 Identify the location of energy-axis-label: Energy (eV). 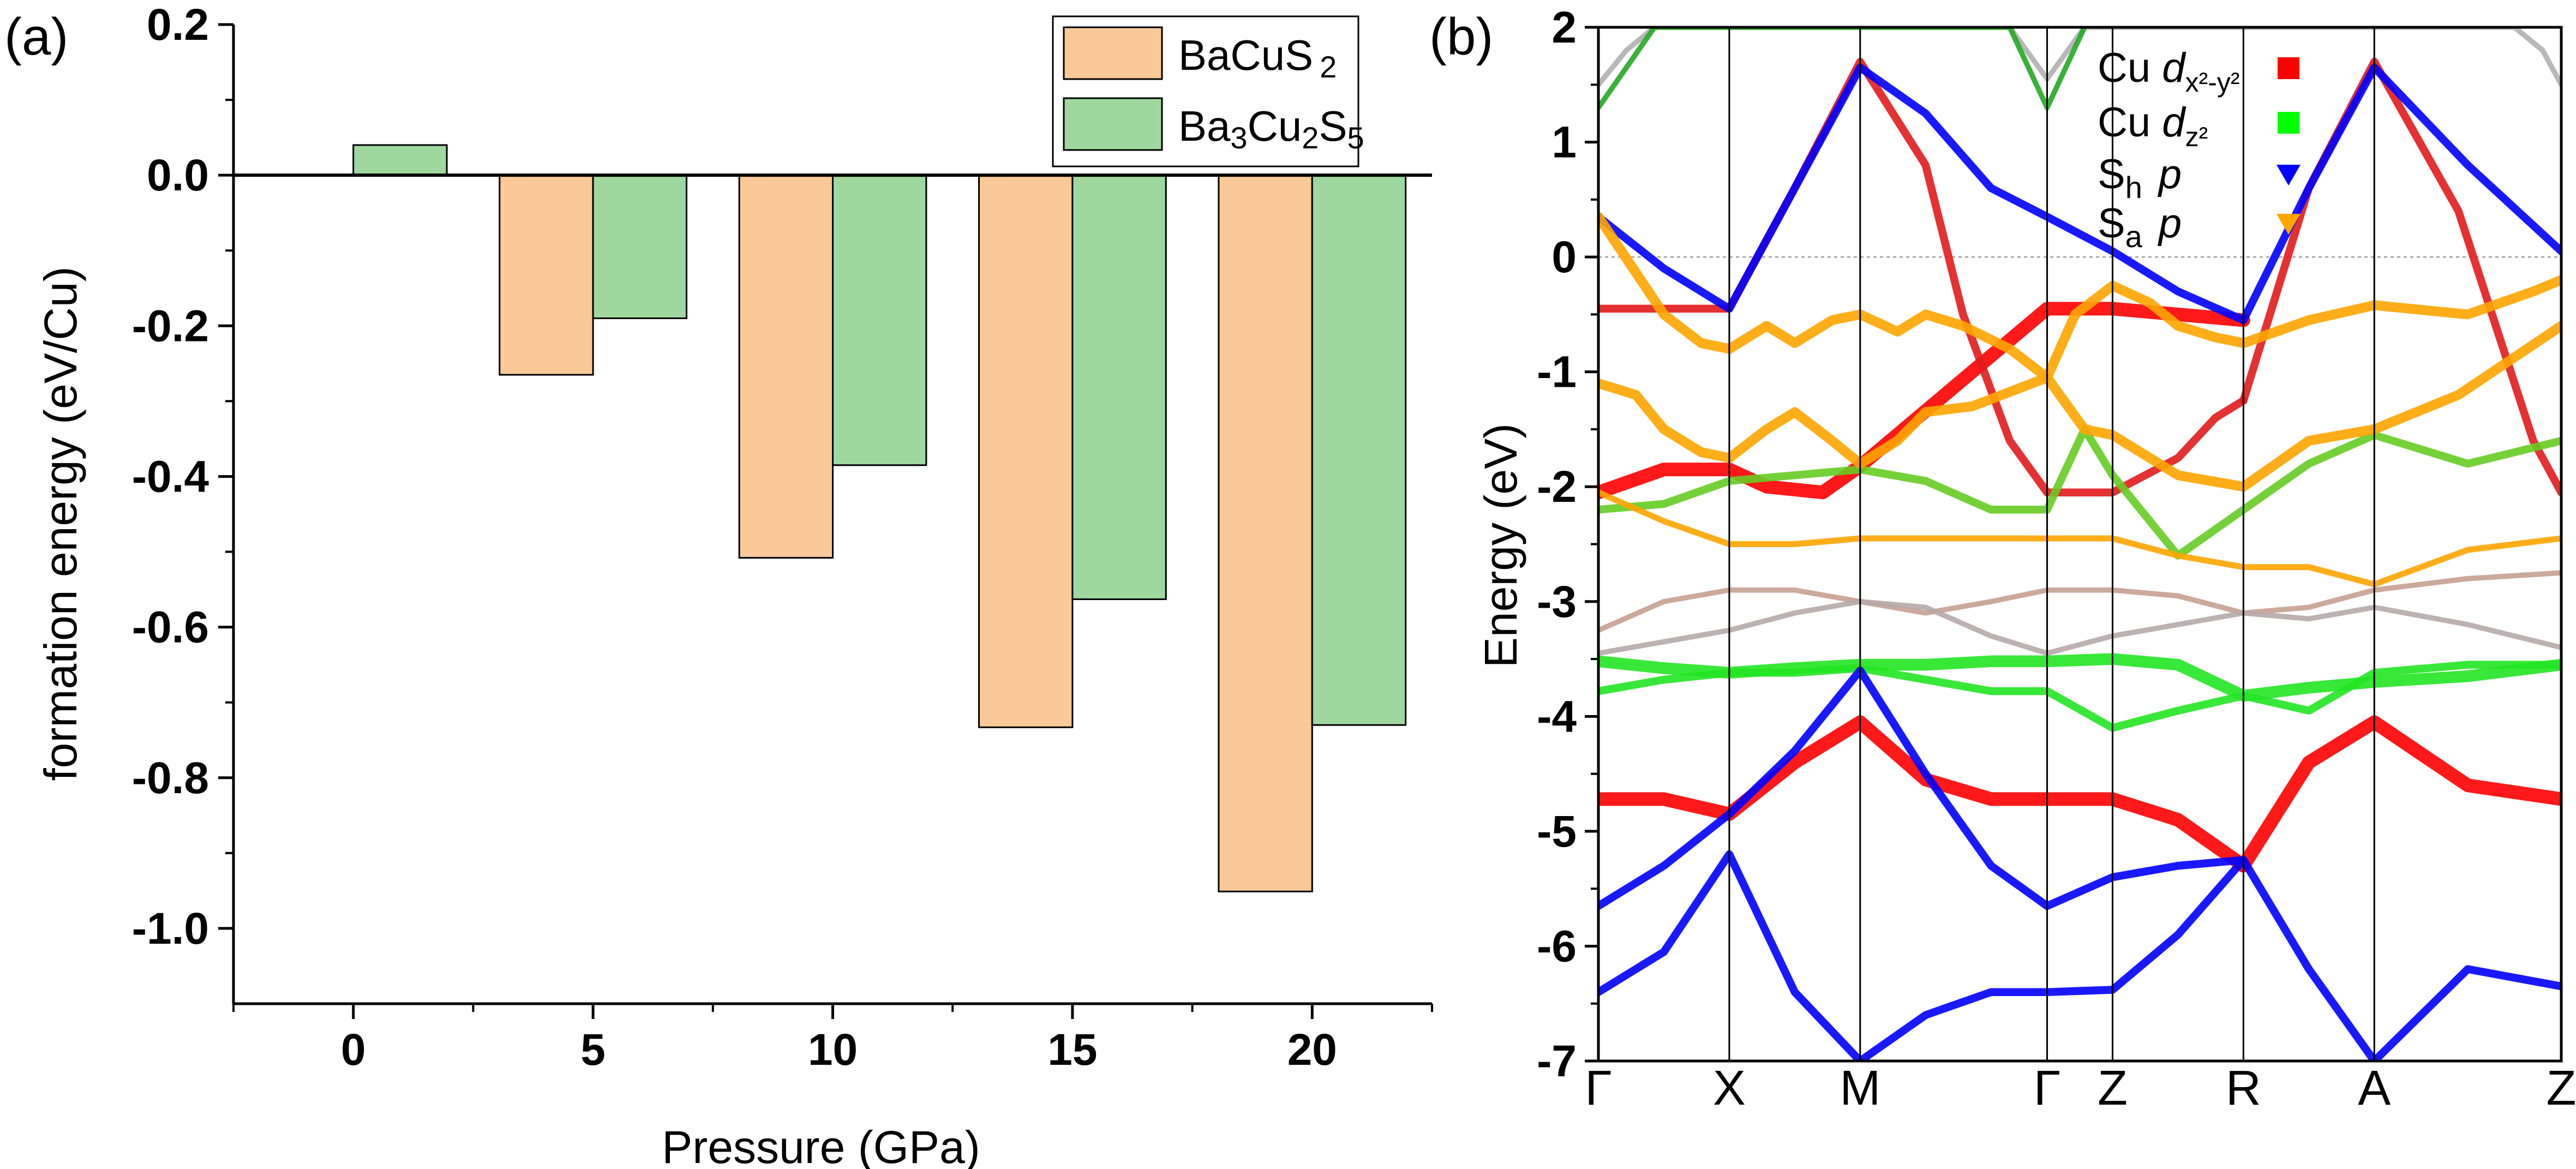
(1500, 545).